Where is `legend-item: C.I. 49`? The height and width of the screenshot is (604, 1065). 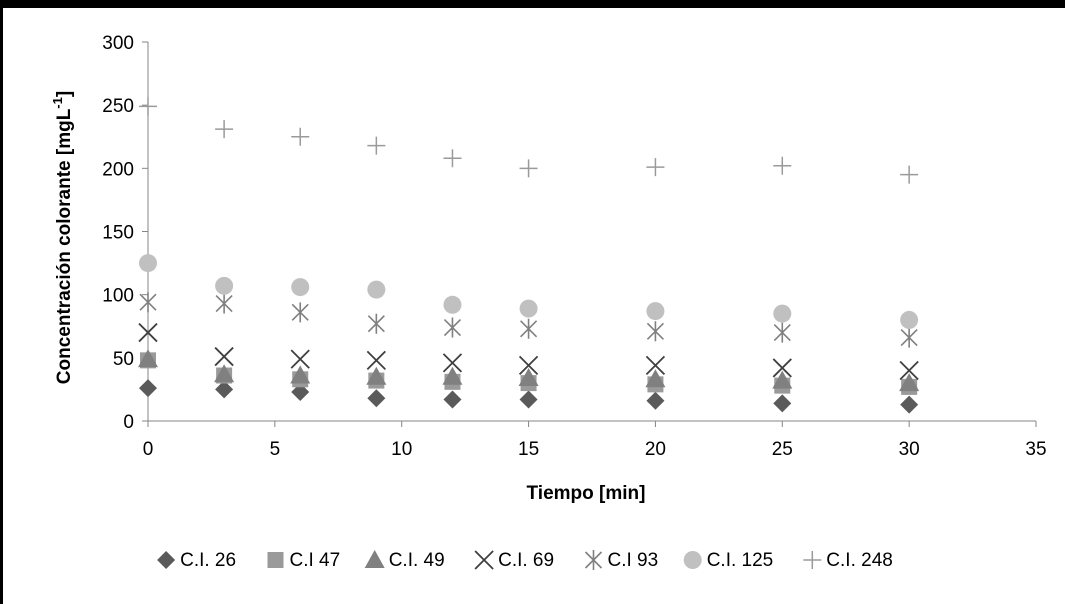 legend-item: C.I. 49 is located at coordinates (404, 560).